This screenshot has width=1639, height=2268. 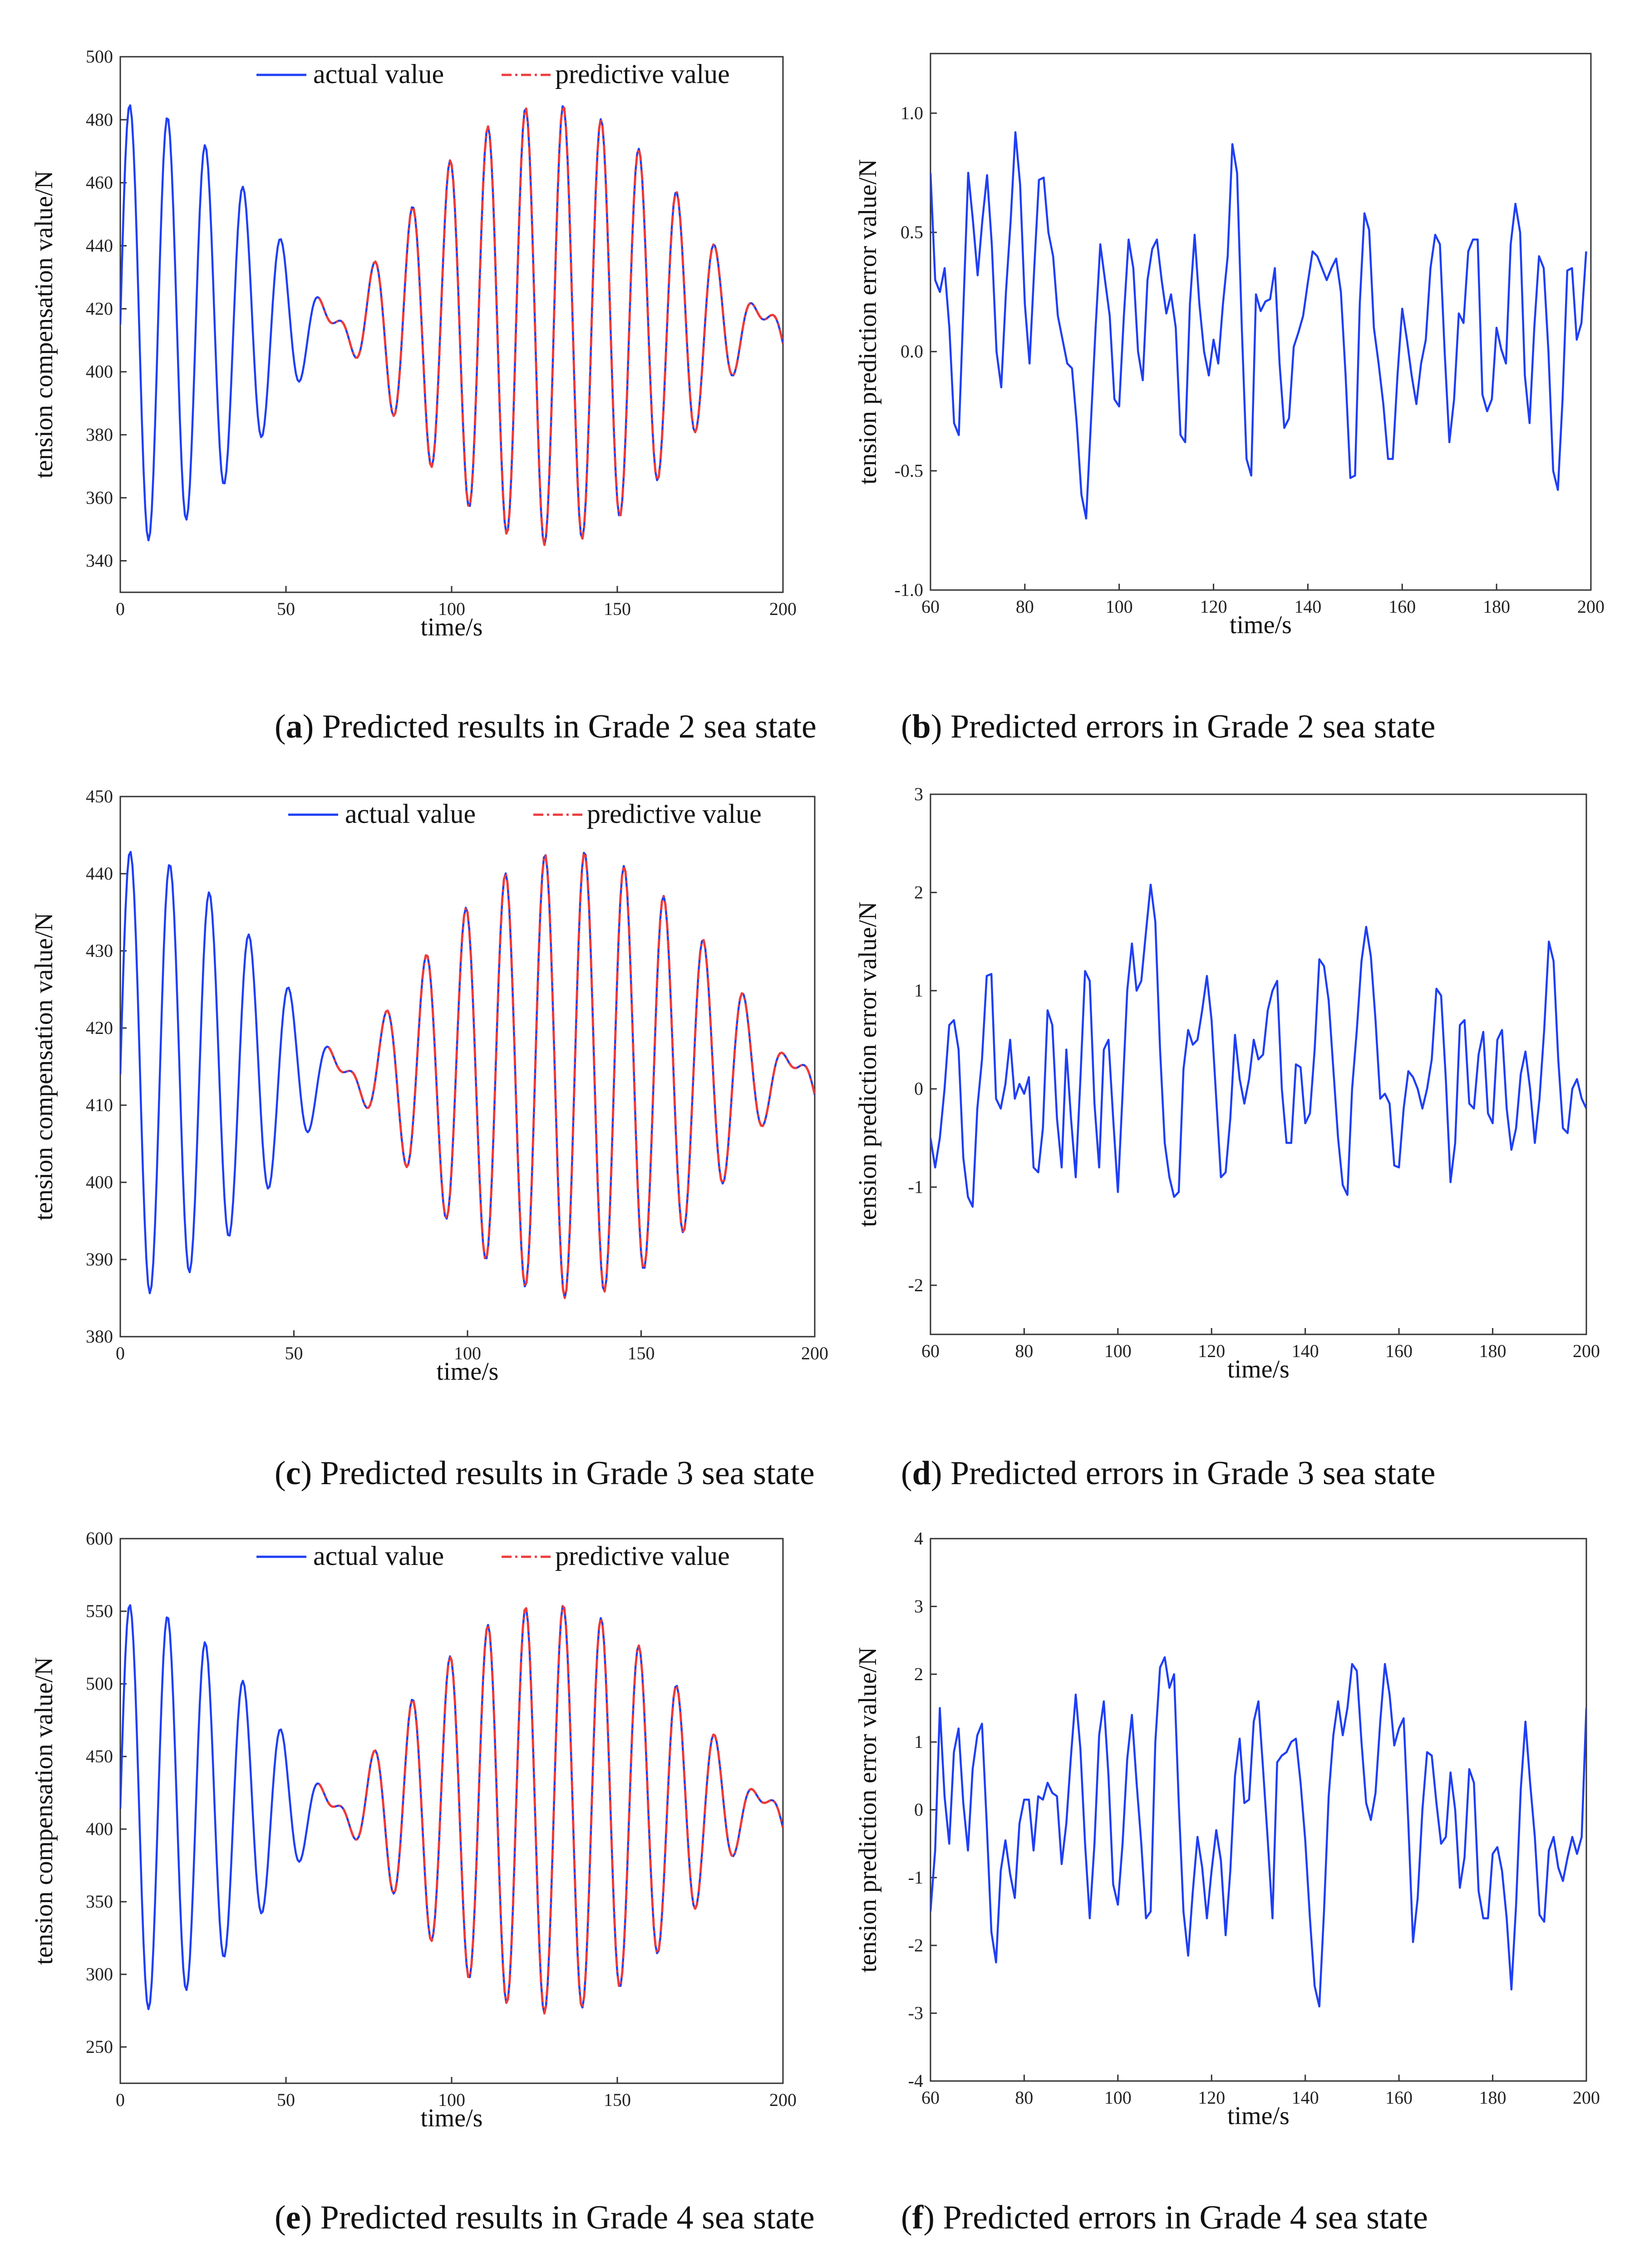 What do you see at coordinates (918, 892) in the screenshot?
I see `y-tick-label: 2` at bounding box center [918, 892].